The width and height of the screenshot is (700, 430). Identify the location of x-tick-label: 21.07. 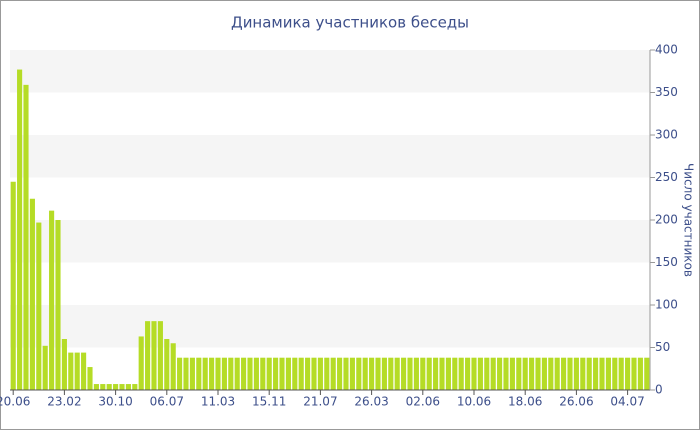
(320, 402).